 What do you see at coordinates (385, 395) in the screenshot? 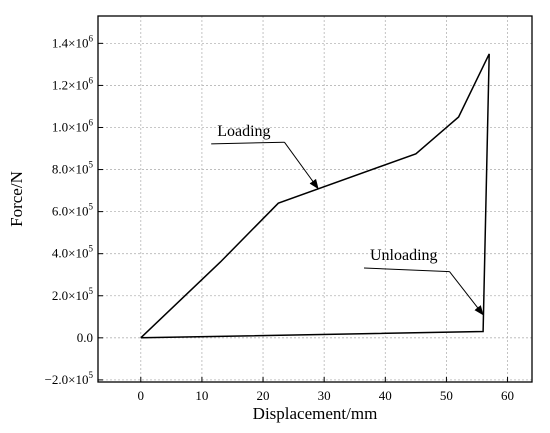
I see `x-tick-label: 40` at bounding box center [385, 395].